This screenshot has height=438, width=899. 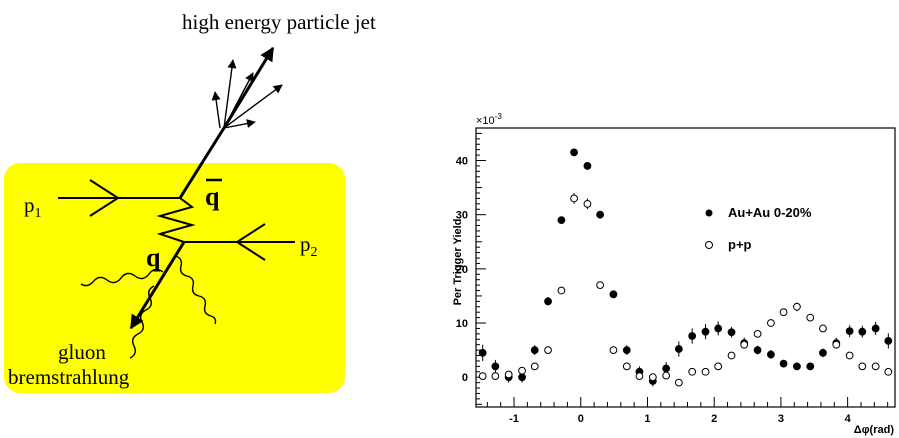 What do you see at coordinates (770, 212) in the screenshot?
I see `legend-label-auau: Au+Au 0-20%` at bounding box center [770, 212].